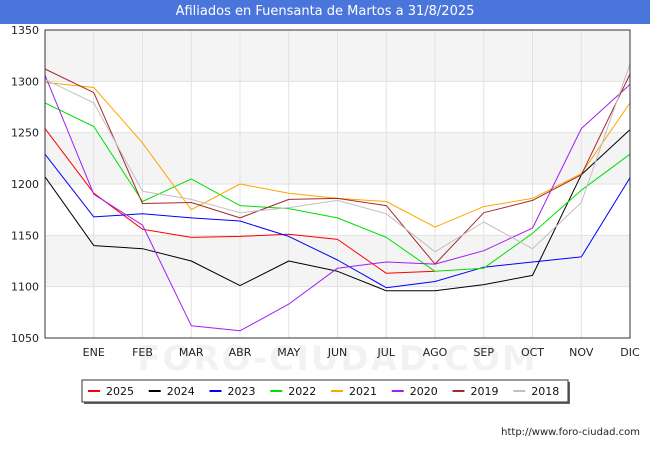 The height and width of the screenshot is (450, 650). What do you see at coordinates (25, 81) in the screenshot?
I see `y-tick-label: 1300` at bounding box center [25, 81].